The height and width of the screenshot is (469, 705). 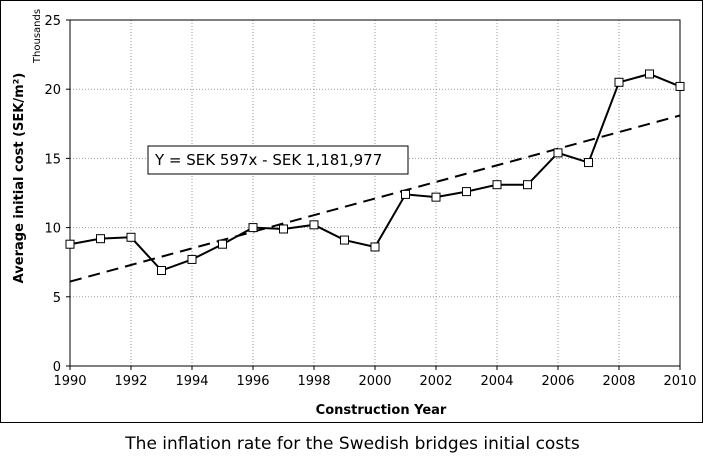 What do you see at coordinates (52, 229) in the screenshot?
I see `y-tick-label: 10` at bounding box center [52, 229].